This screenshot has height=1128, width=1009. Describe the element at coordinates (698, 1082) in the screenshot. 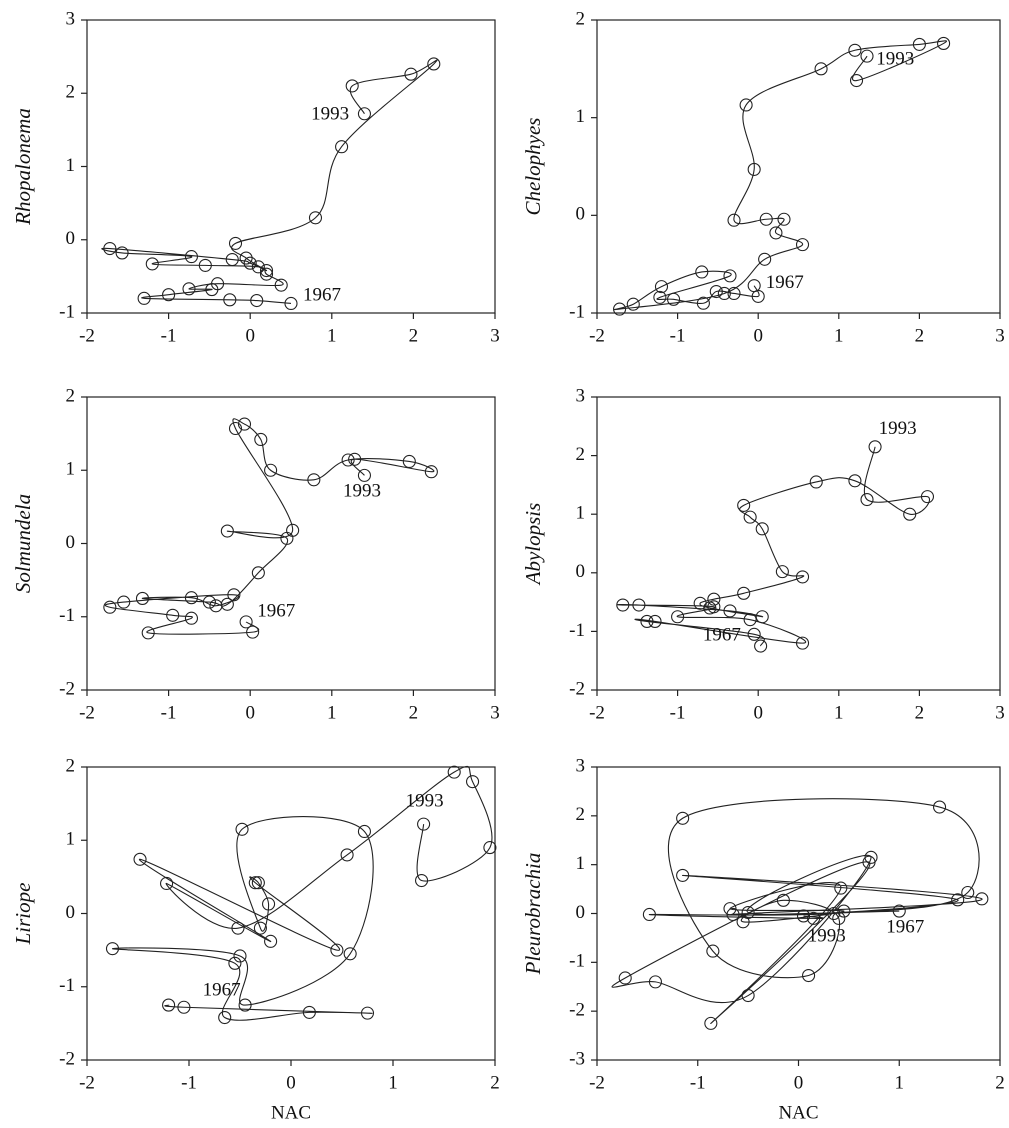

I see `x-tick-label: -1` at that location.